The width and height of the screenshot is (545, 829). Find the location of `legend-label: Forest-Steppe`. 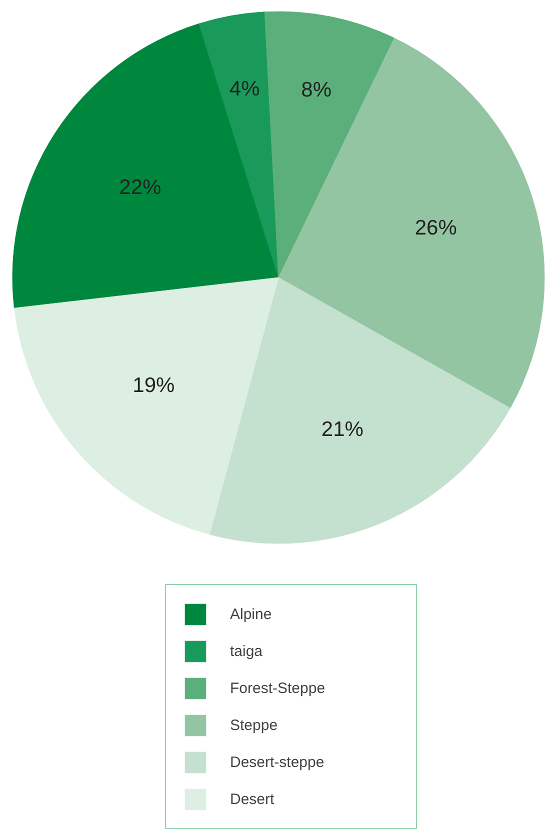

legend-label: Forest-Steppe is located at coordinates (278, 688).